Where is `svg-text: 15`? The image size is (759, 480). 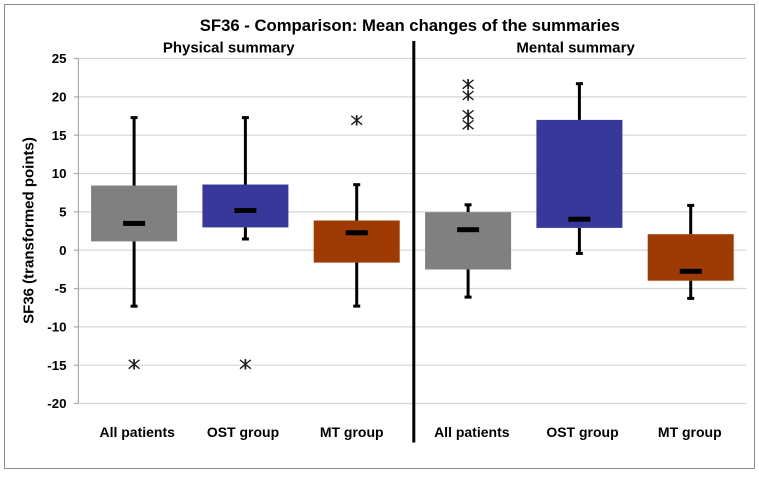 svg-text: 15 is located at coordinates (59, 135).